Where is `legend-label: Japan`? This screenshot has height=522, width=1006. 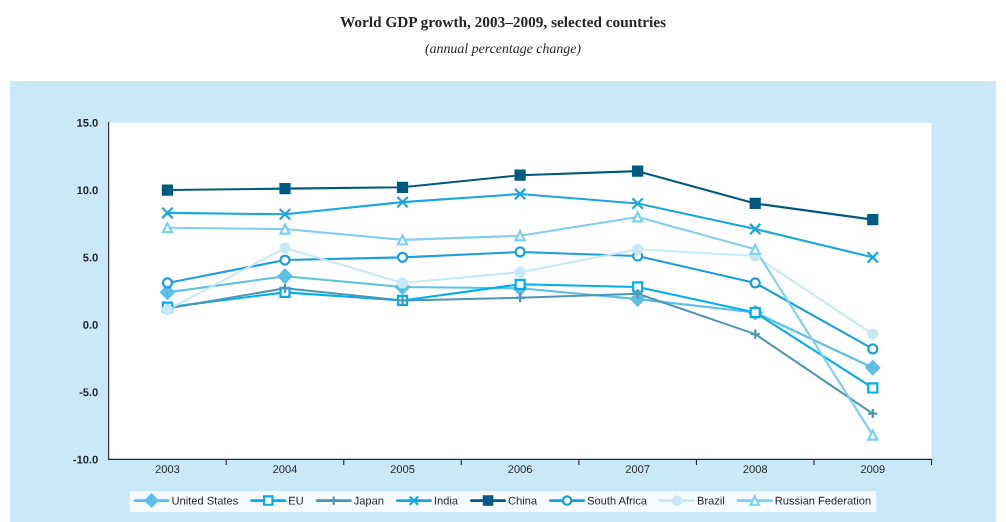
legend-label: Japan is located at coordinates (368, 501).